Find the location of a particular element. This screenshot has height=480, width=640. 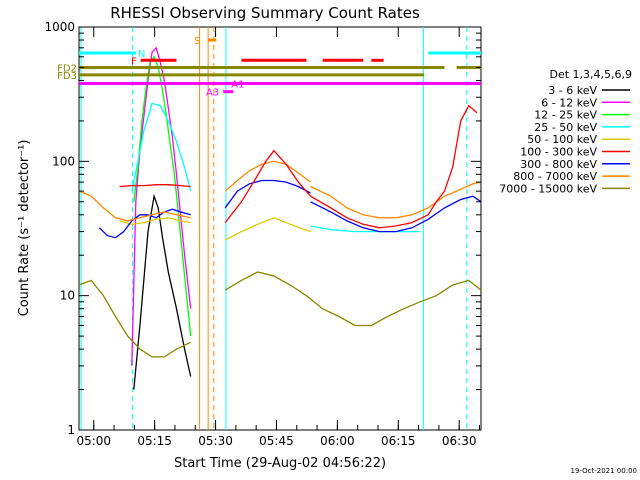

x-tick-label: 06:15 is located at coordinates (398, 441).